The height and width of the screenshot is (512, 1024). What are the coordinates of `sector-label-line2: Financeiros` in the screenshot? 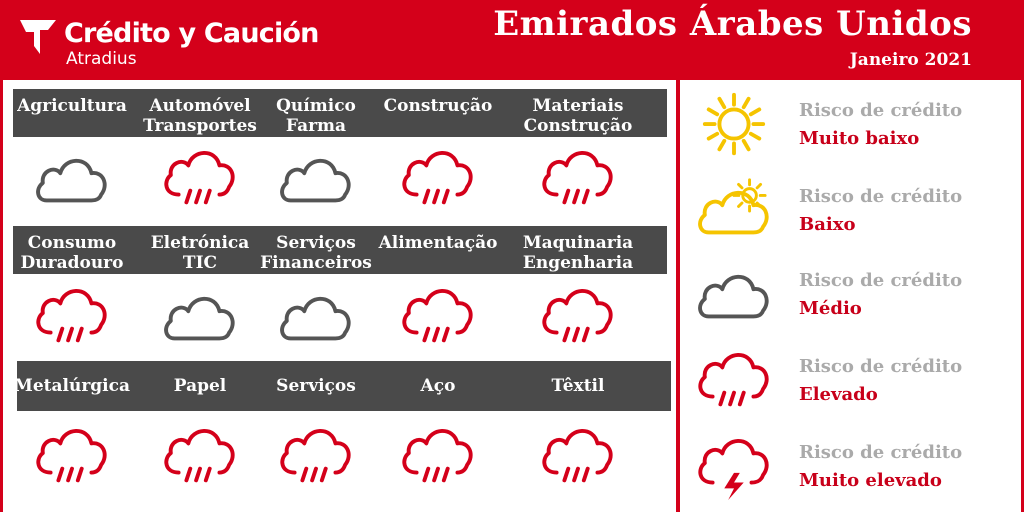 It's located at (316, 263).